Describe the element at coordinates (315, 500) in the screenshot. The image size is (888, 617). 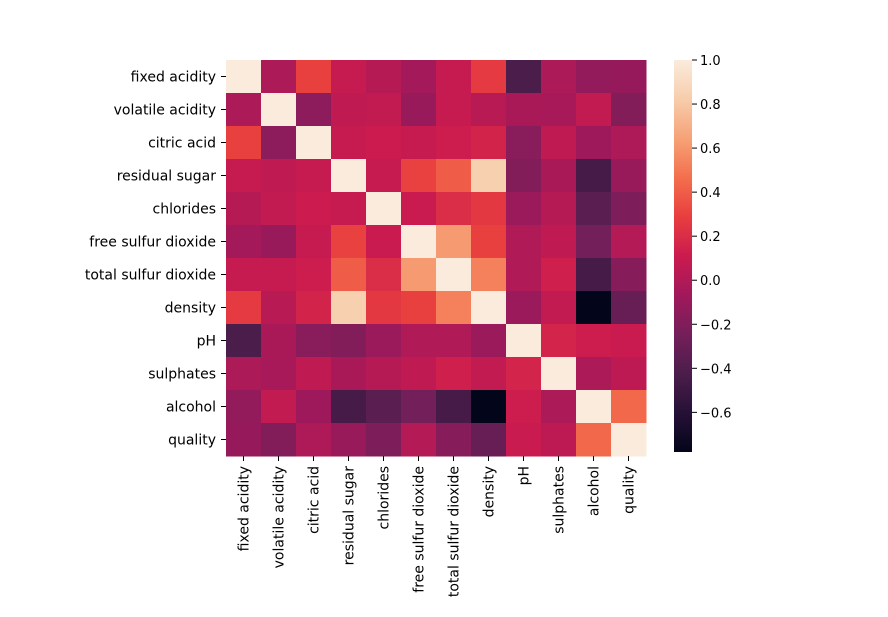
I see `column-label-citric-acid: citric acid` at that location.